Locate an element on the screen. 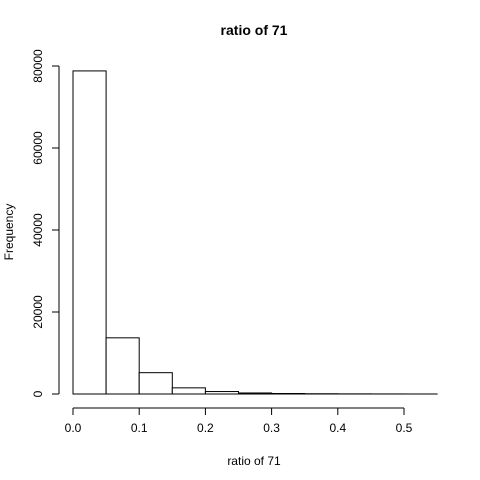 Image resolution: width=480 pixels, height=480 pixels. x-tick-label-1: 0.1 is located at coordinates (139, 428).